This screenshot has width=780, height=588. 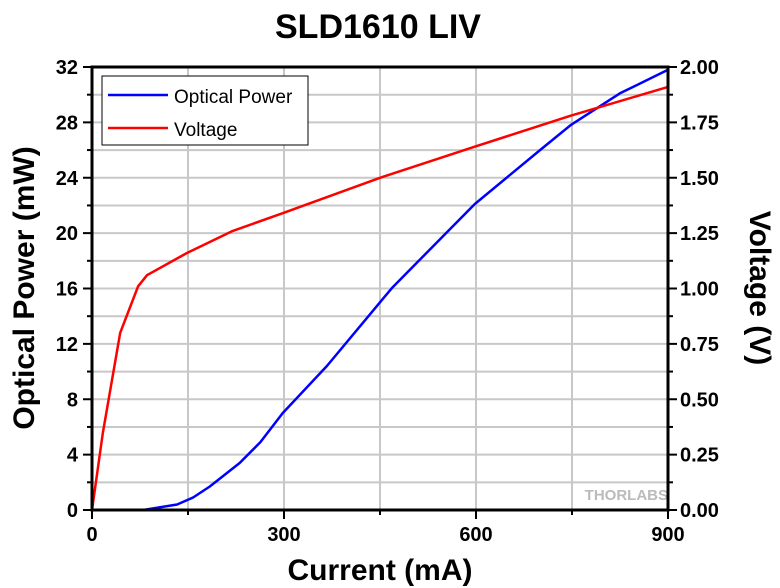 I want to click on y-tick-label: 28, so click(x=67, y=123).